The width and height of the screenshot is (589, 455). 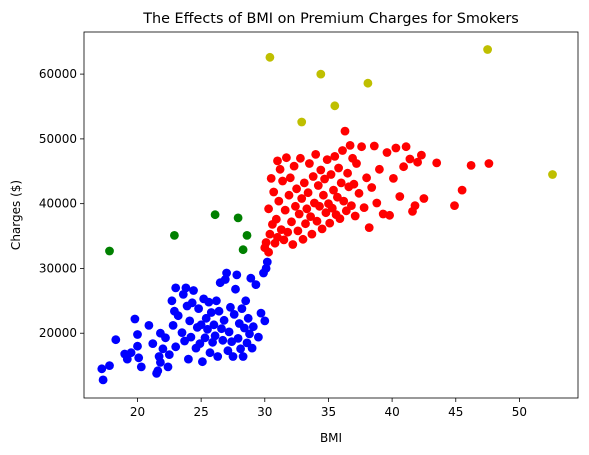 What do you see at coordinates (455, 412) in the screenshot?
I see `x-tick-label: 45` at bounding box center [455, 412].